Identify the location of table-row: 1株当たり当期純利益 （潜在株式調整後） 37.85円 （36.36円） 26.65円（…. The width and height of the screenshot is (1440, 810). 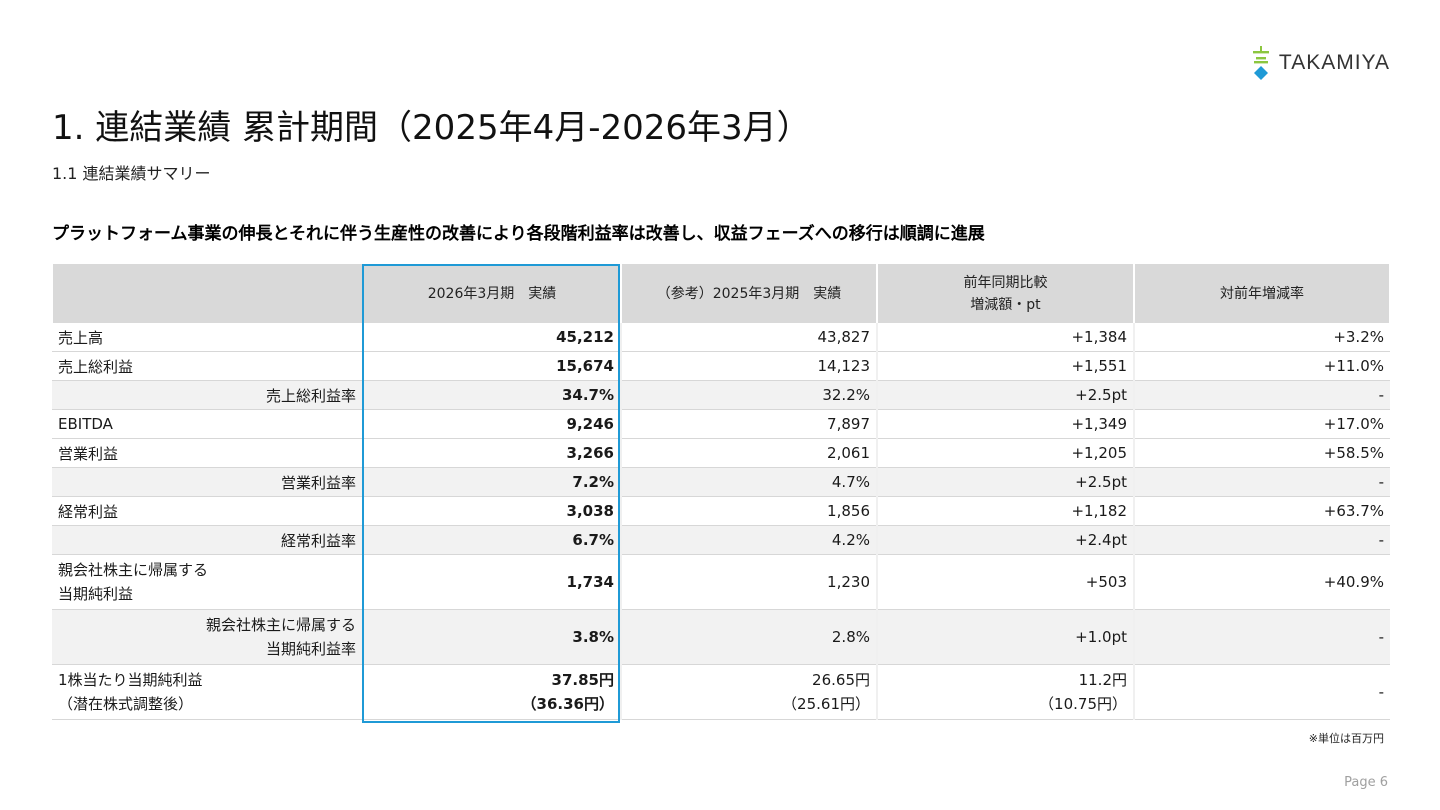
(721, 692).